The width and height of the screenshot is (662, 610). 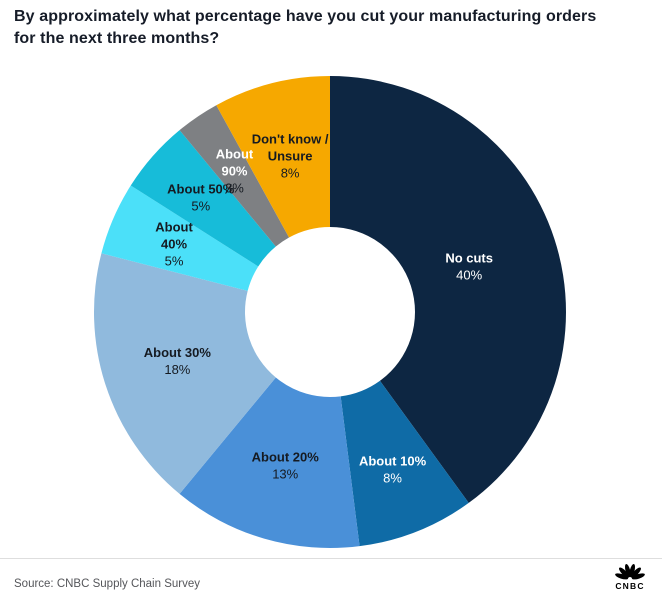 I want to click on cnbc-logo-text: CNBC, so click(x=630, y=586).